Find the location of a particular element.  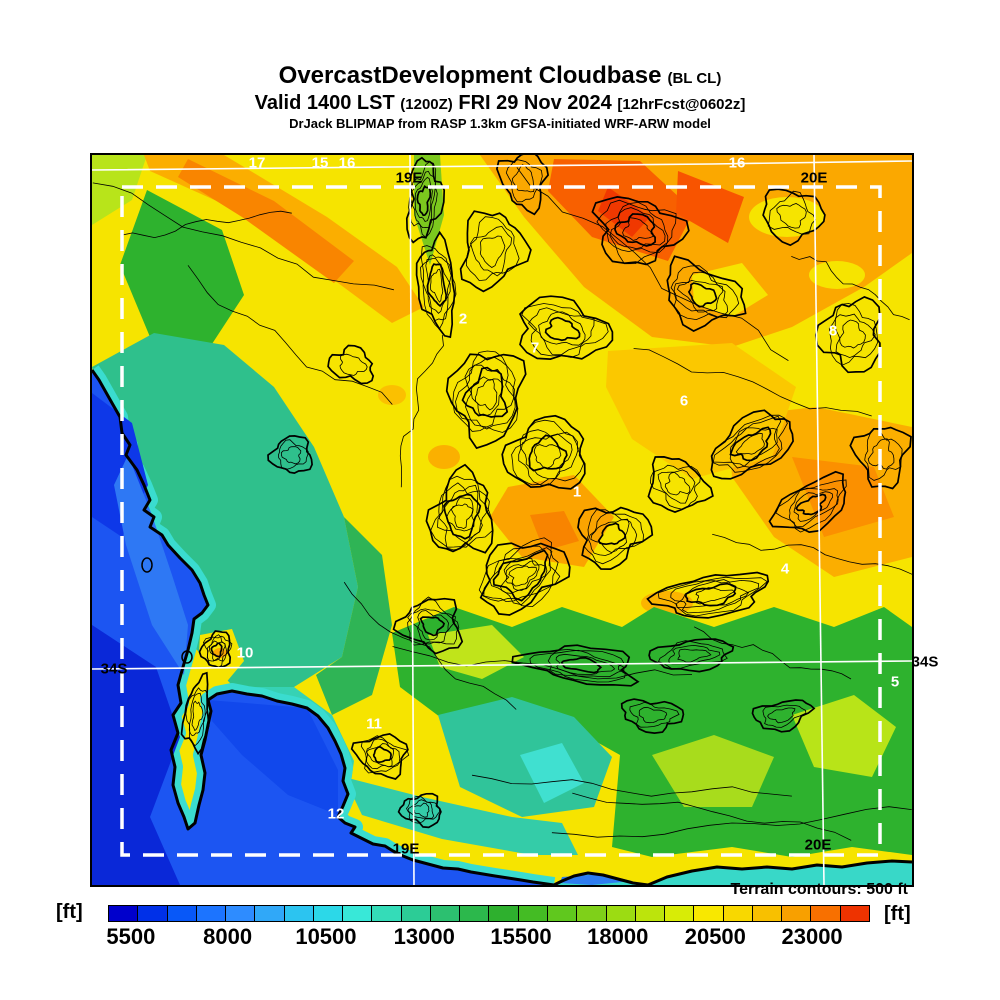

colorbar-tick-5500: 5500 is located at coordinates (131, 936).